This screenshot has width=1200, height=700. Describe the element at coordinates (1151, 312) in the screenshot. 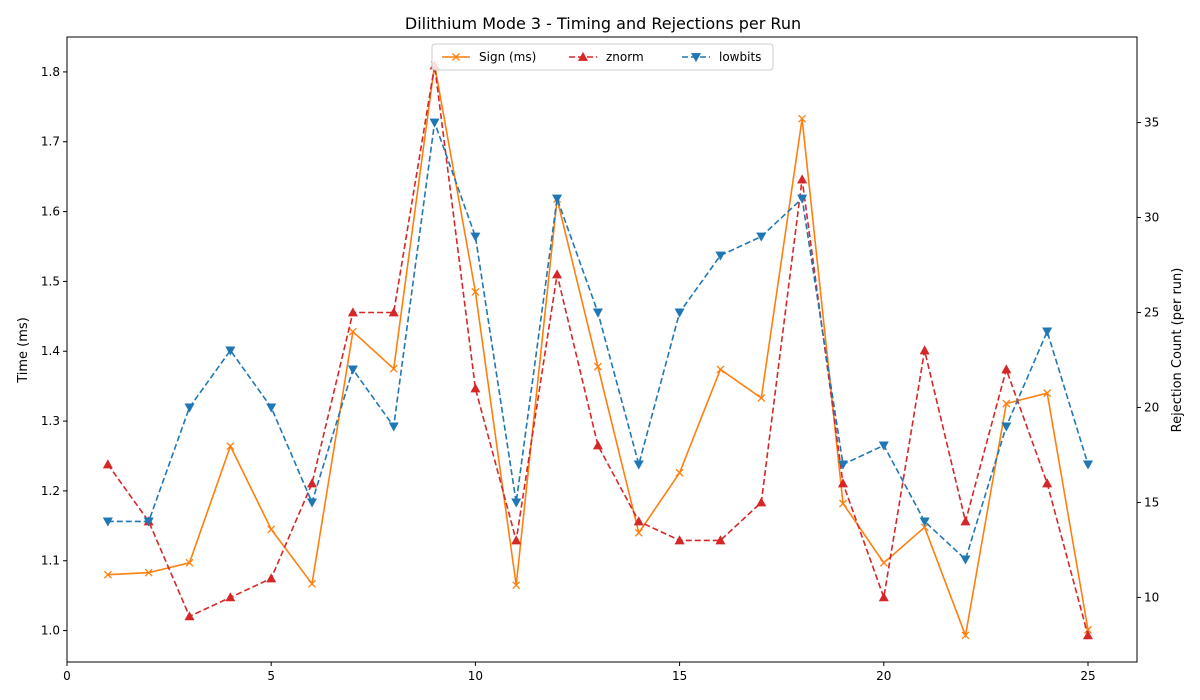

I see `y2-tick-label: 25` at that location.